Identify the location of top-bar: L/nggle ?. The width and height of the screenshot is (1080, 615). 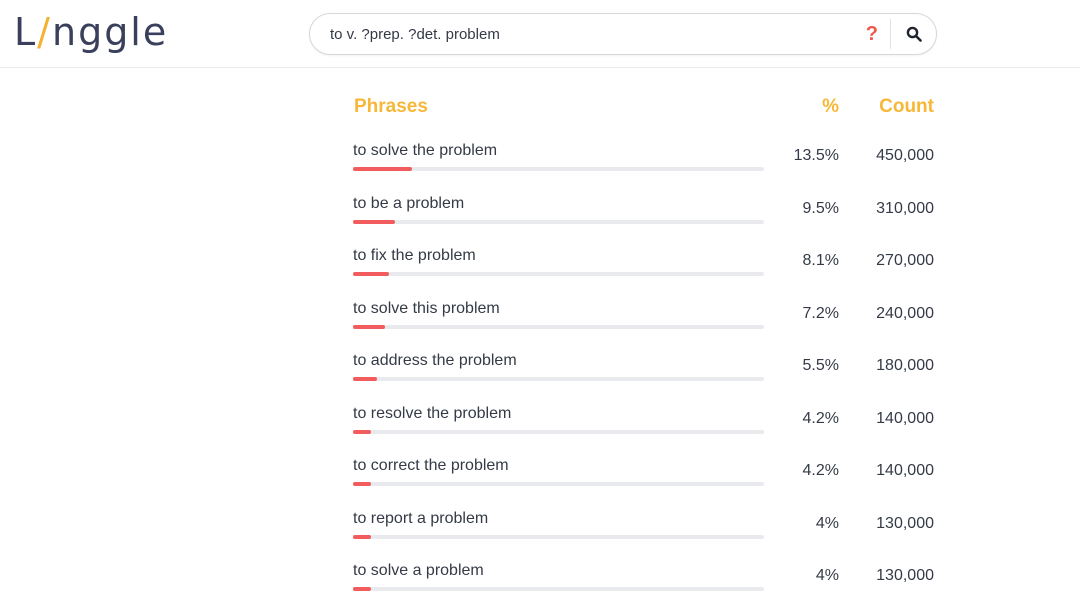
(540, 34).